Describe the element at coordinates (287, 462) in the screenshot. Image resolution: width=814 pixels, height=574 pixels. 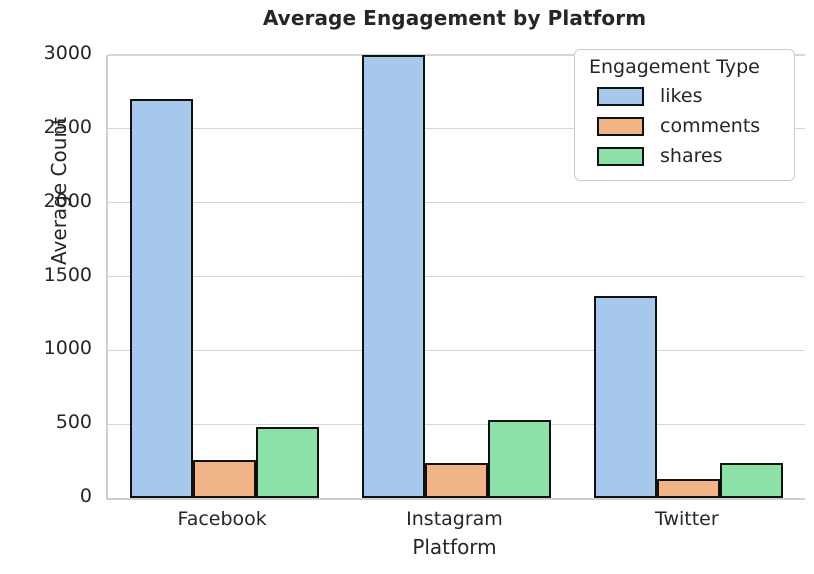
I see `bar-facebook-shares` at that location.